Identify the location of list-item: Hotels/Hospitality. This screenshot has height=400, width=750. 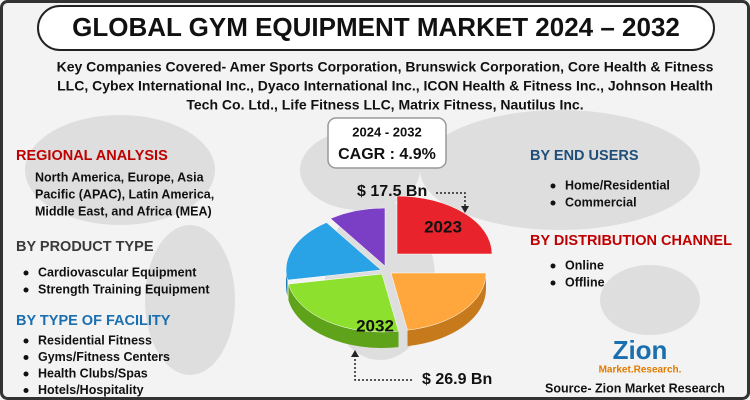
(91, 390).